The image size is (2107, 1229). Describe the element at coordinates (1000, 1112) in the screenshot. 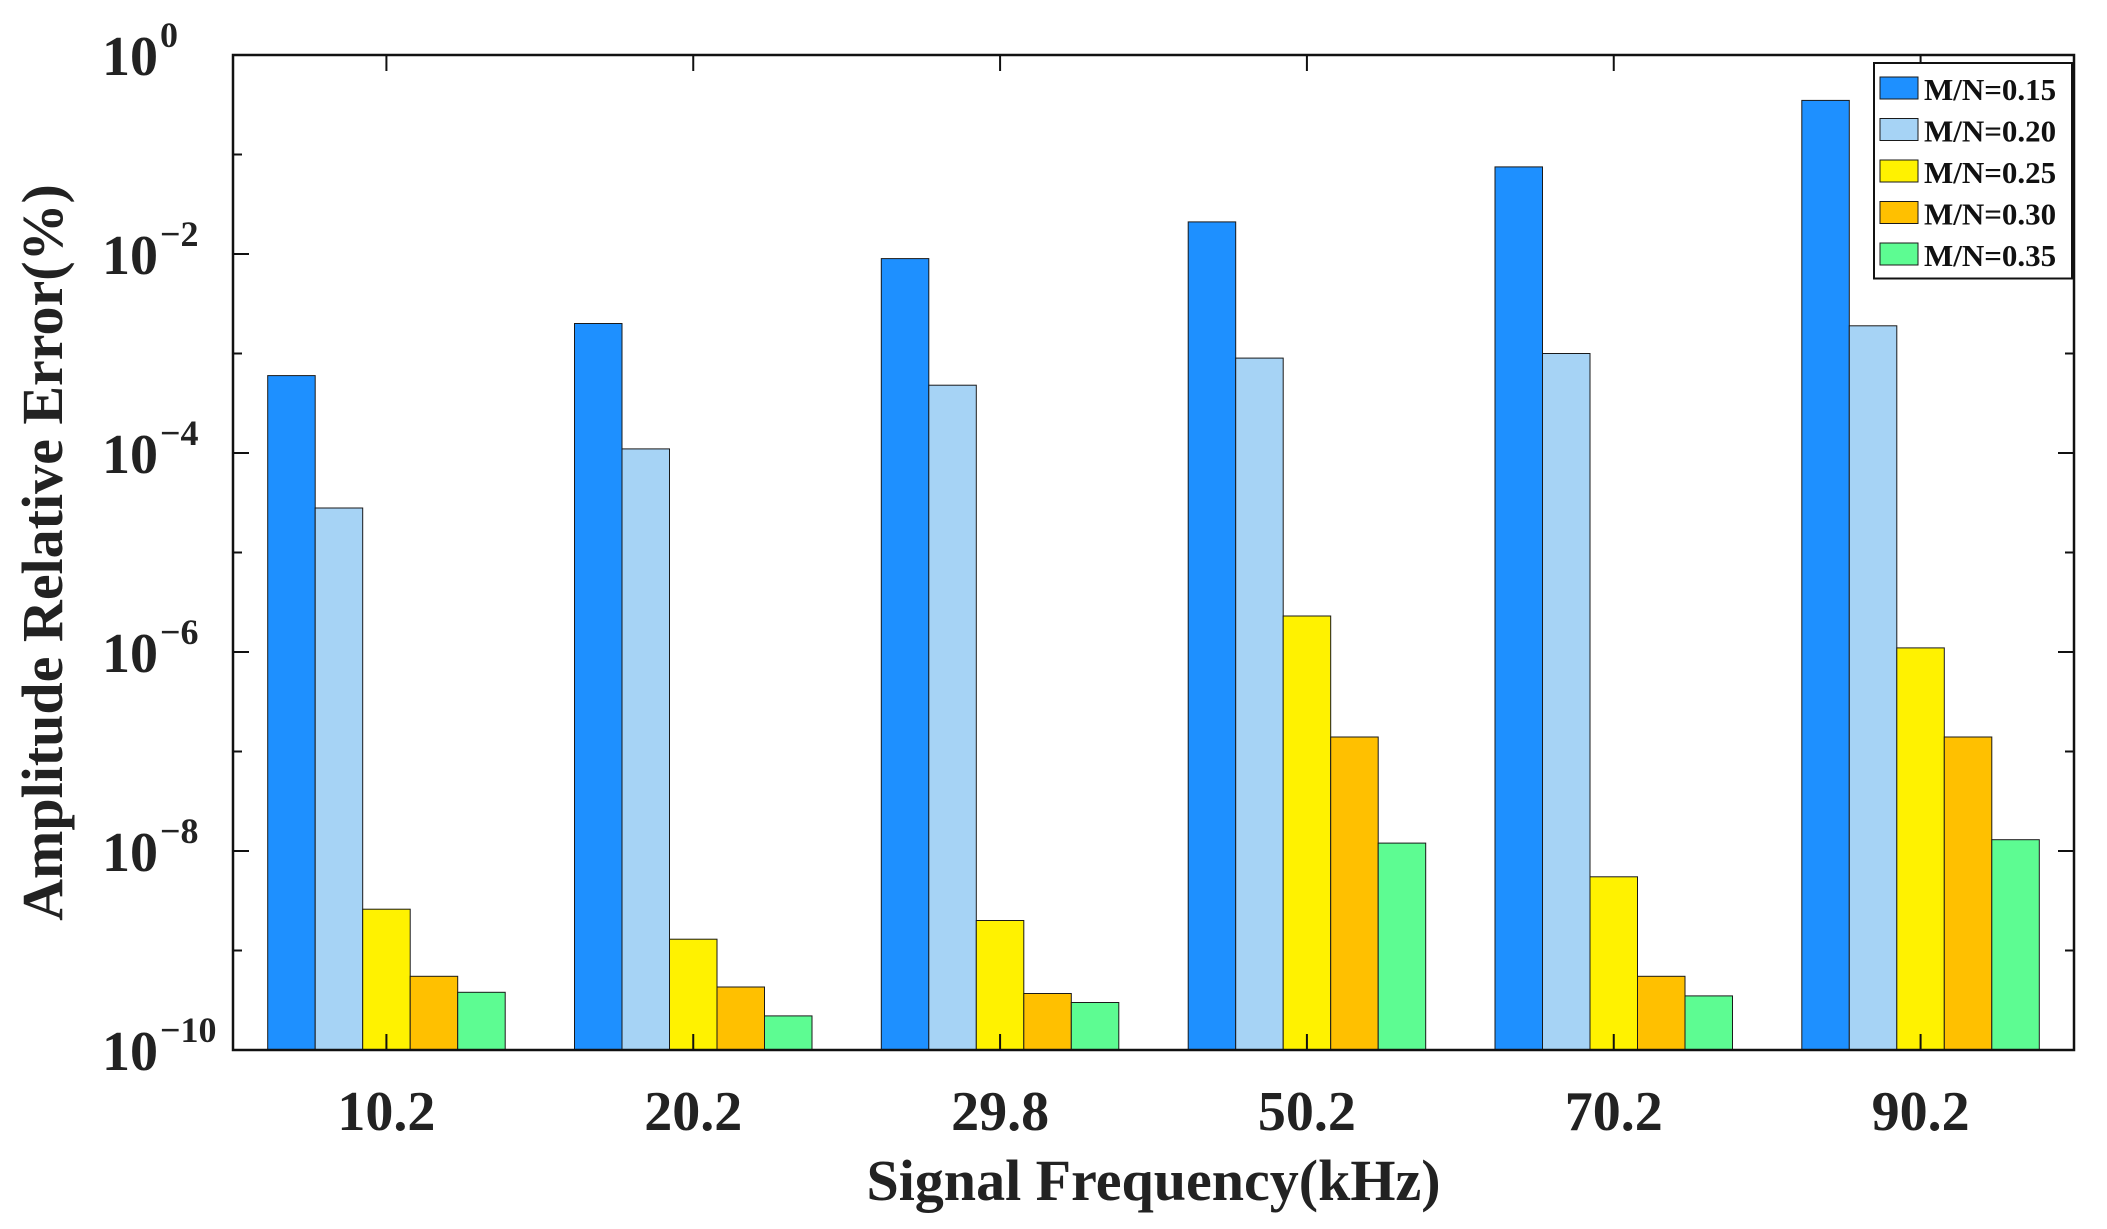

I see `x-tick-label: 29.8` at that location.